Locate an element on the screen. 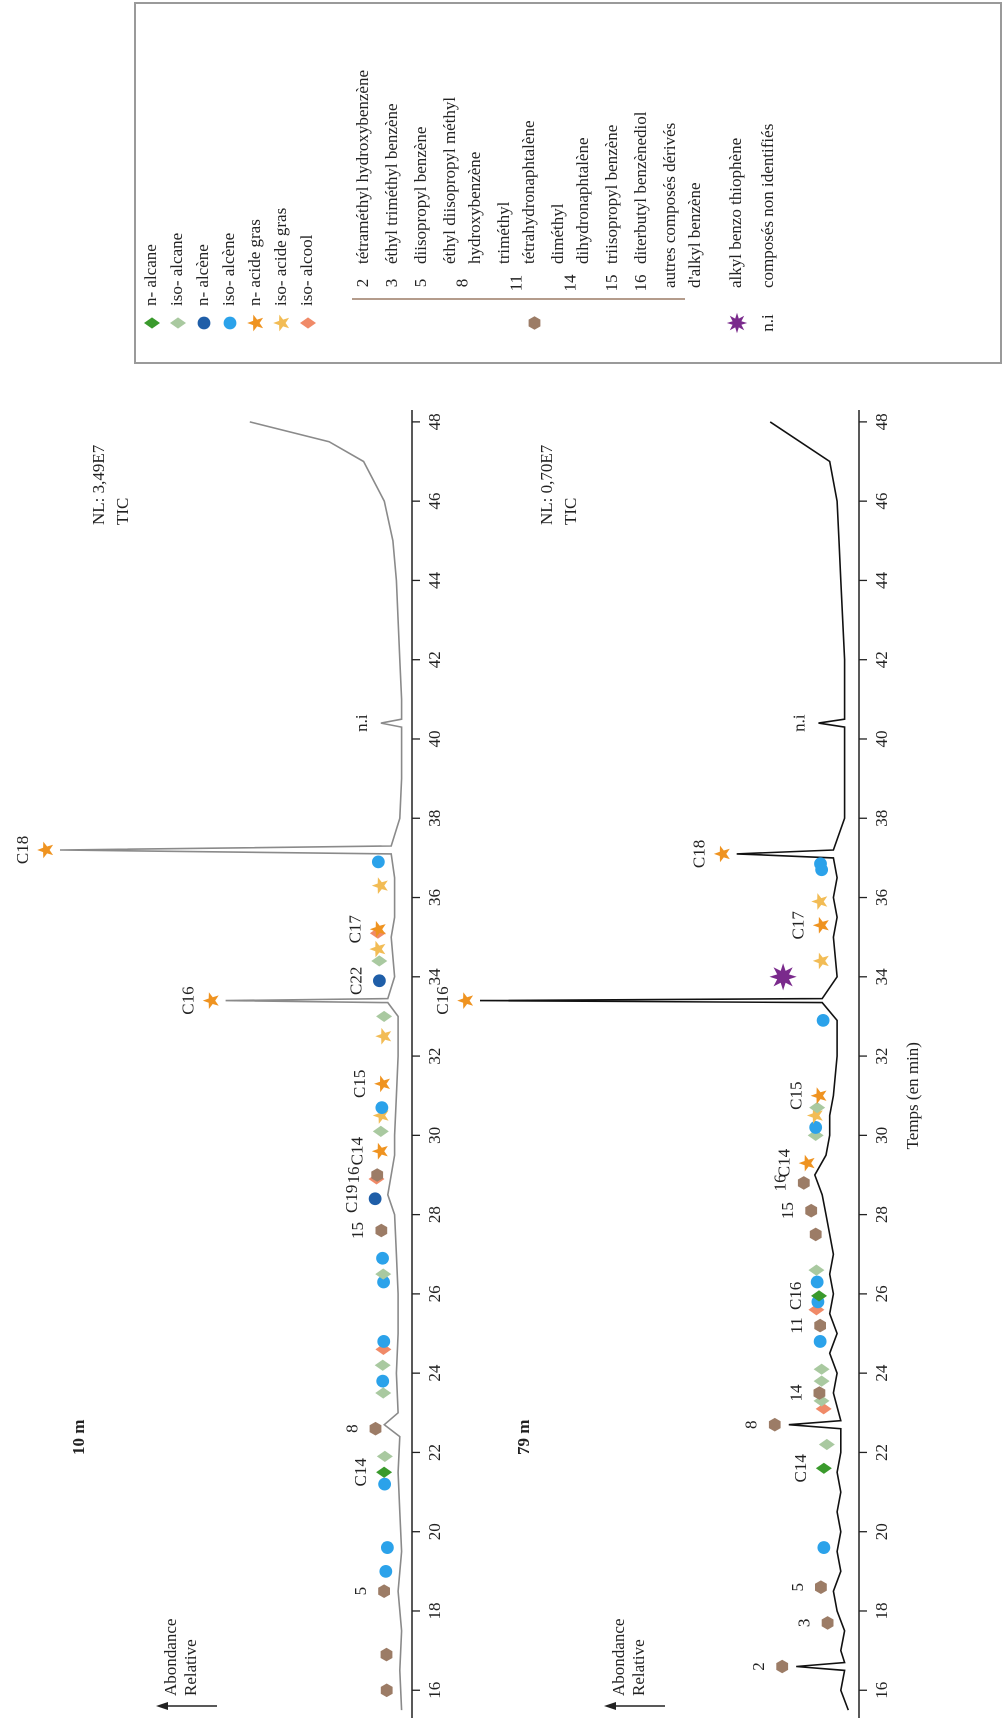 The image size is (1003, 1720). peak-label: 3 is located at coordinates (803, 1623).